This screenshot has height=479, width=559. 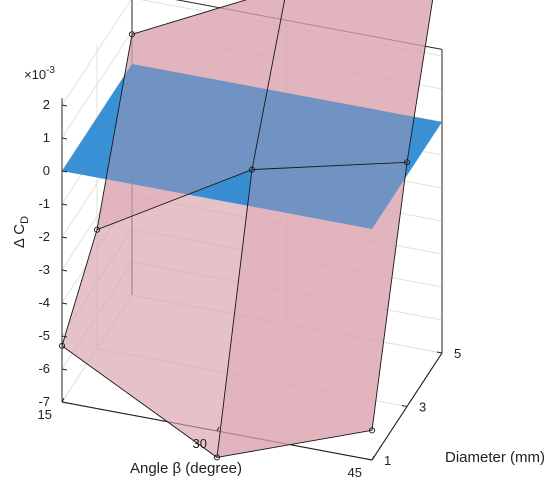 I want to click on z-axis-label-sub: D, so click(x=25, y=220).